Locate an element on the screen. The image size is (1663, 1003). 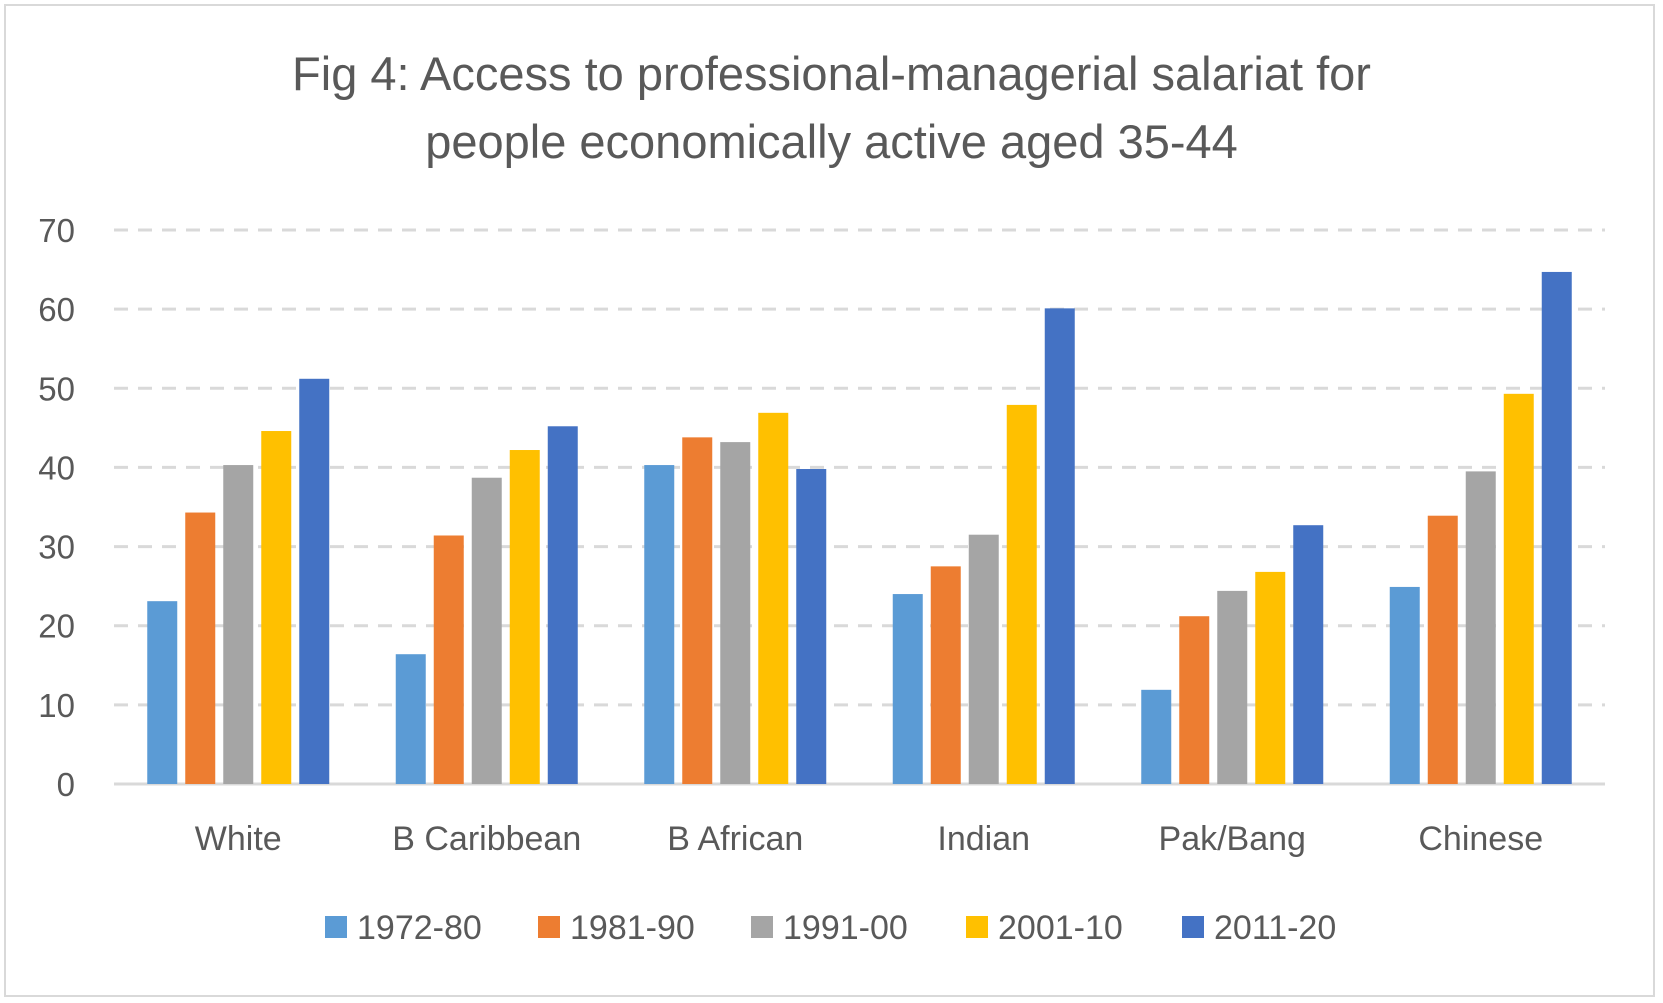
legend-label: 1981-90 is located at coordinates (632, 928).